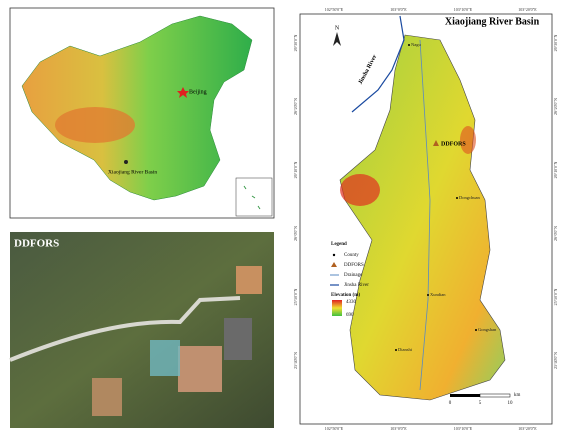 The width and height of the screenshot is (567, 444). Describe the element at coordinates (480, 403) in the screenshot. I see `scale-label: 5` at that location.